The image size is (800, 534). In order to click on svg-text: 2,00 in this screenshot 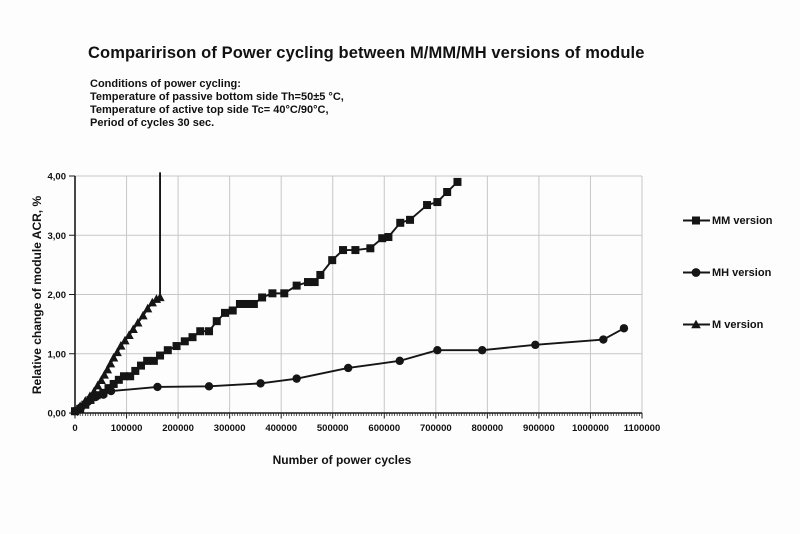, I will do `click(57, 295)`.